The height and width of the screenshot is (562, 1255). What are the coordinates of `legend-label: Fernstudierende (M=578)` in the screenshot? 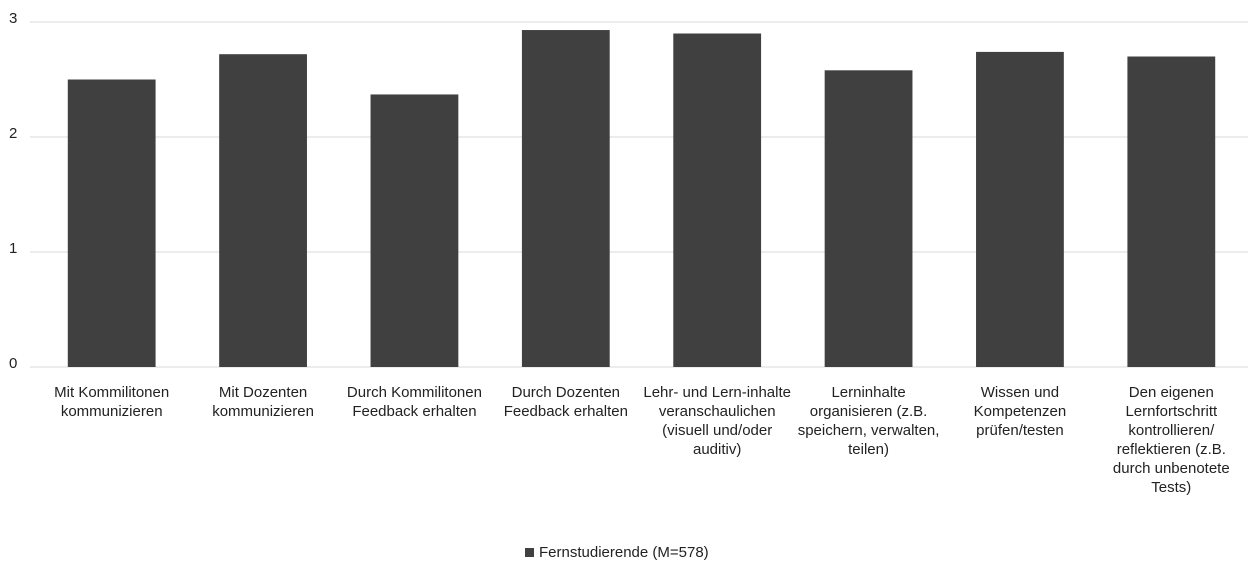 It's located at (624, 552).